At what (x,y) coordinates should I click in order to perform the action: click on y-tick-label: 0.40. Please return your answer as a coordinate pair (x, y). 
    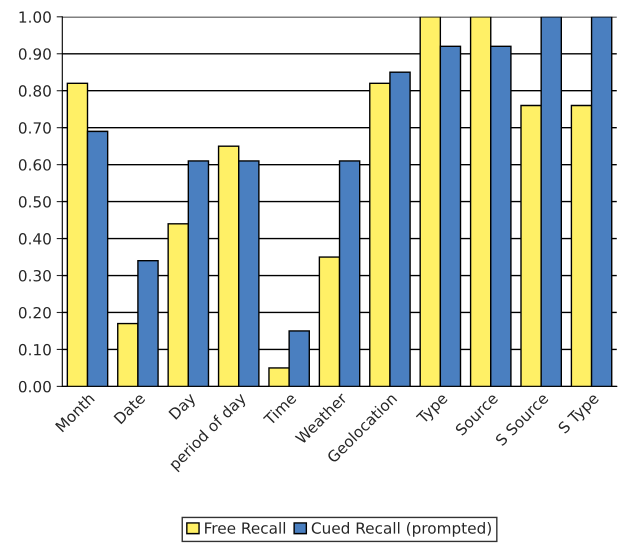
    Looking at the image, I should click on (34, 239).